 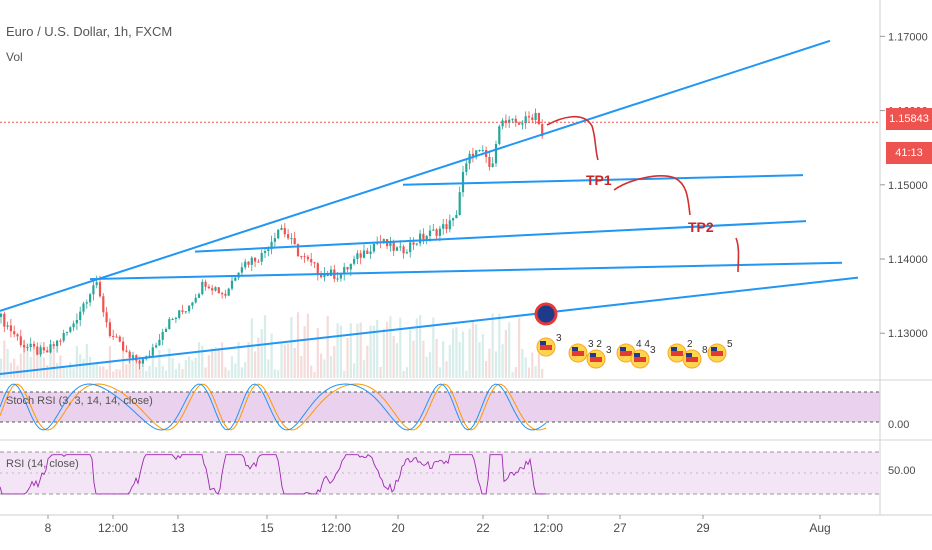 I want to click on selected-event-icon, so click(x=546, y=314).